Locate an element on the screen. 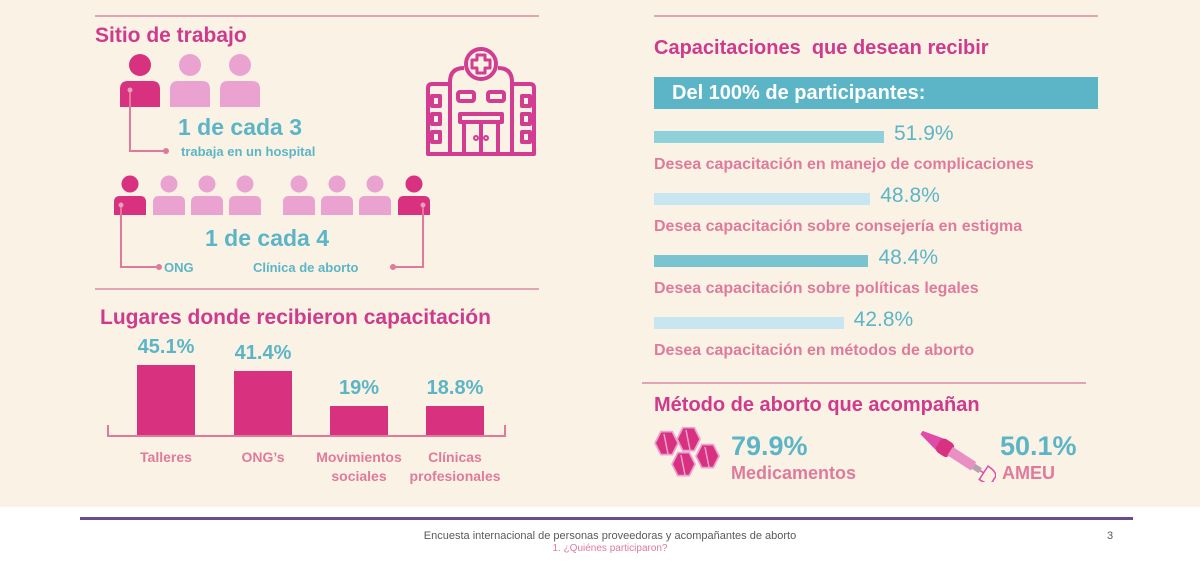  bar-category-label: Movimientos sociales is located at coordinates (359, 467).